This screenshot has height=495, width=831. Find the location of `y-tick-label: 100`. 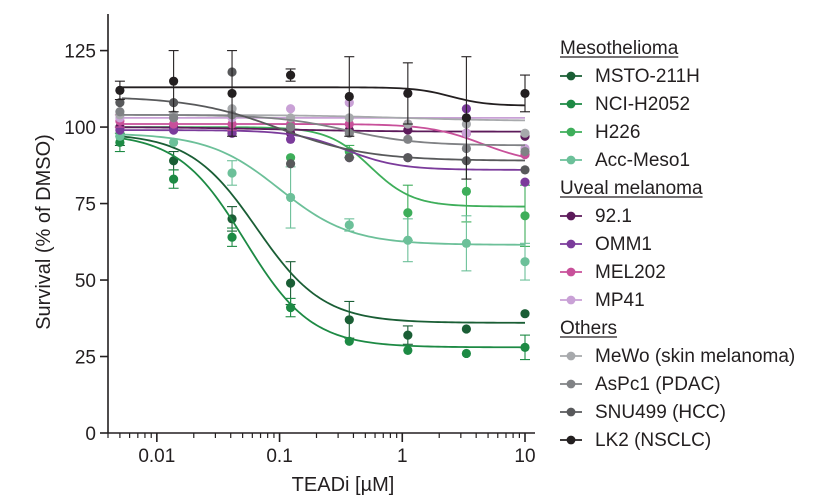

y-tick-label: 100 is located at coordinates (80, 128).